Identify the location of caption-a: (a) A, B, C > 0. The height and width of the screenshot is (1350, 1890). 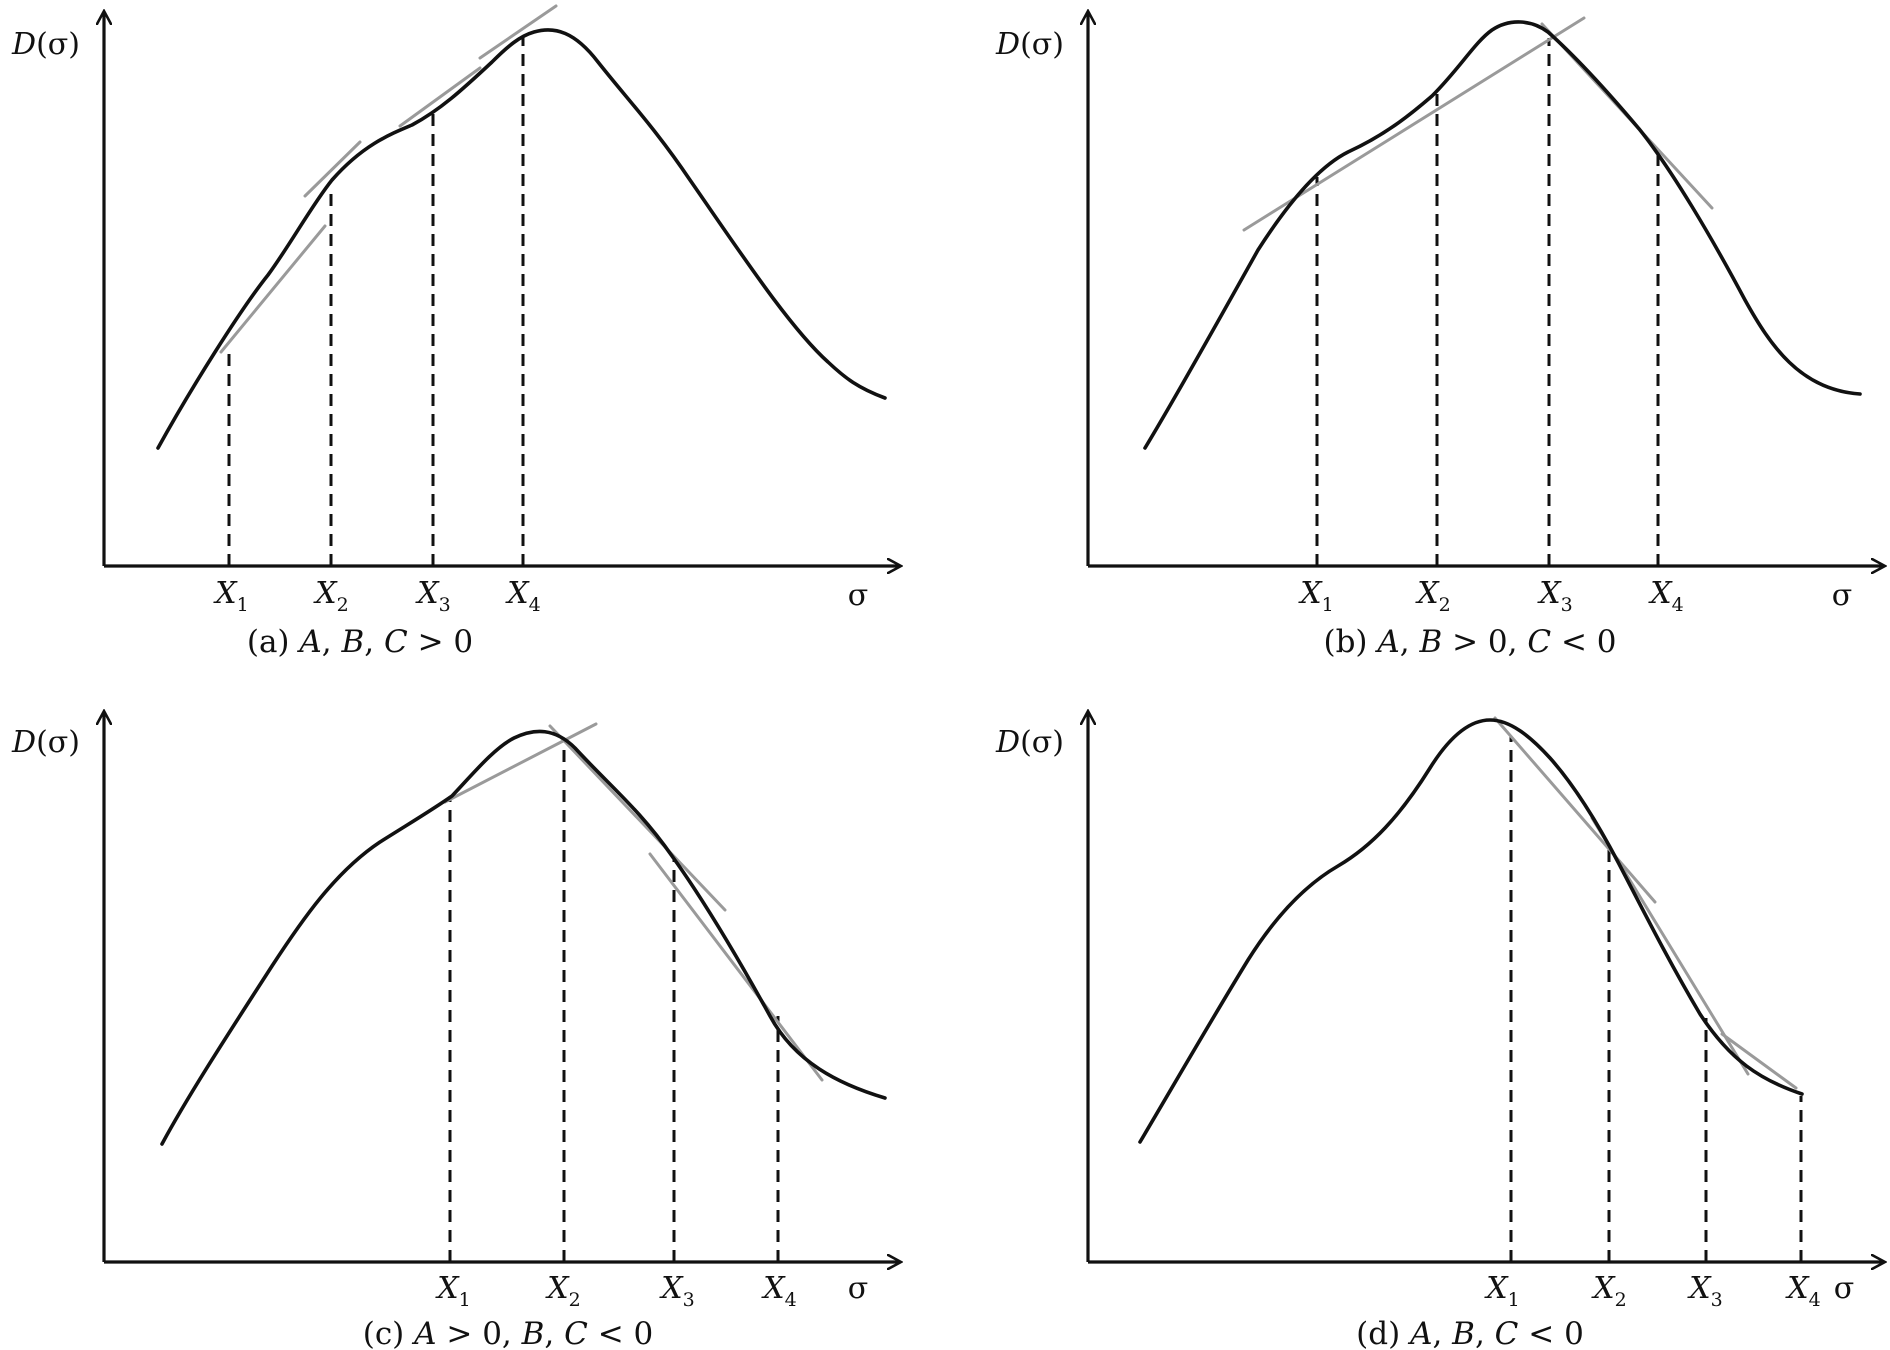
(360, 642).